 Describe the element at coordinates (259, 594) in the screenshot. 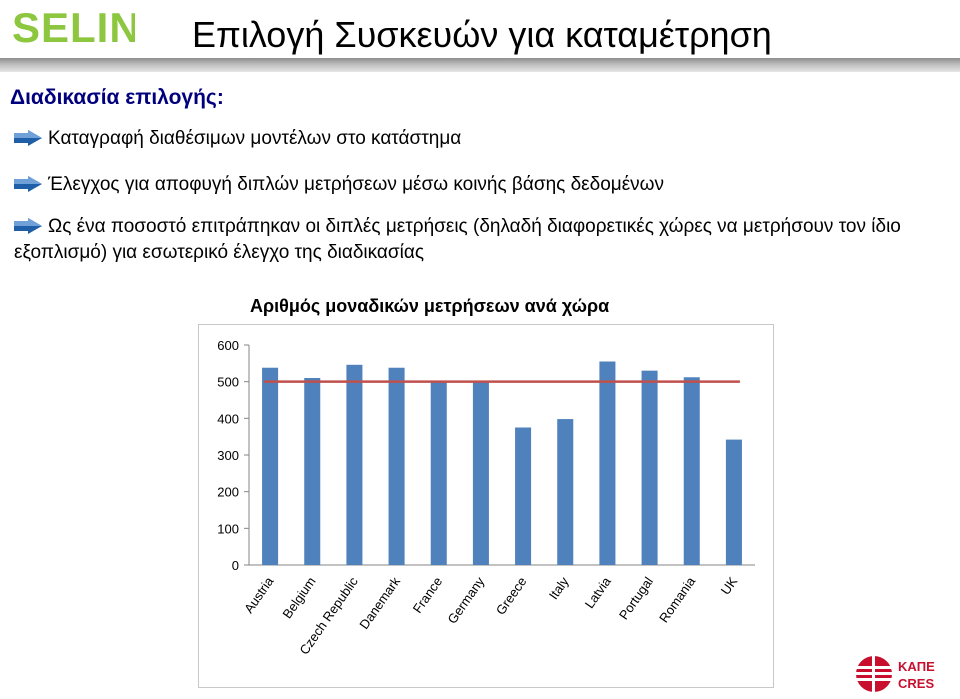

I see `x-tick-label: Austria` at that location.